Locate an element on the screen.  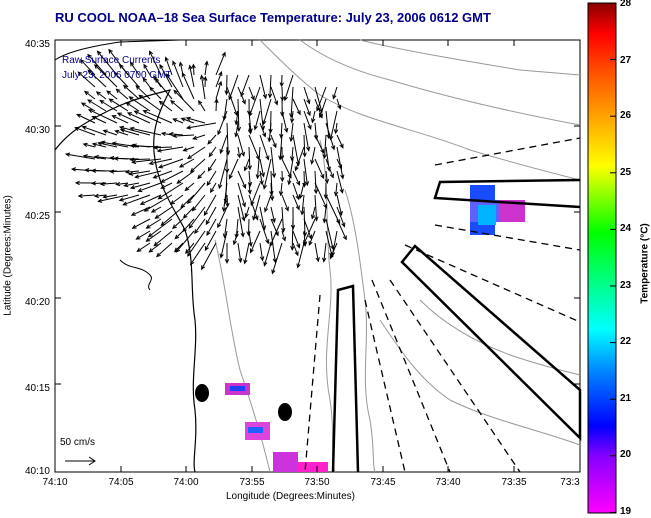
marker-ellipse is located at coordinates (285, 412).